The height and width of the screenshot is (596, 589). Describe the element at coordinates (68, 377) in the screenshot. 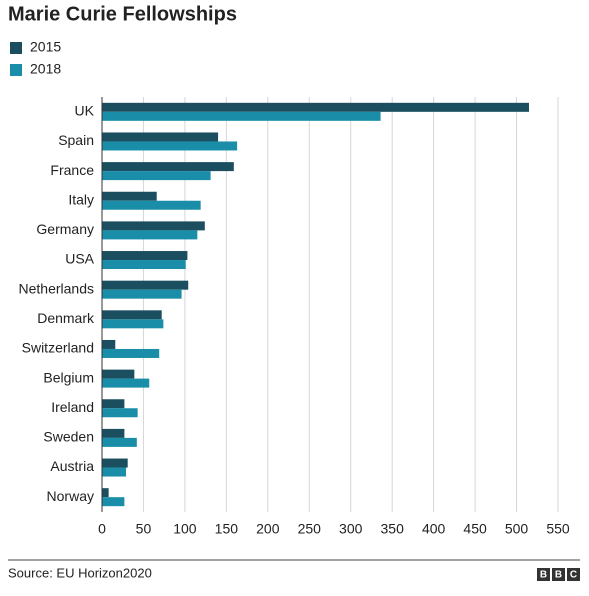

I see `y-tick-label: Belgium` at that location.